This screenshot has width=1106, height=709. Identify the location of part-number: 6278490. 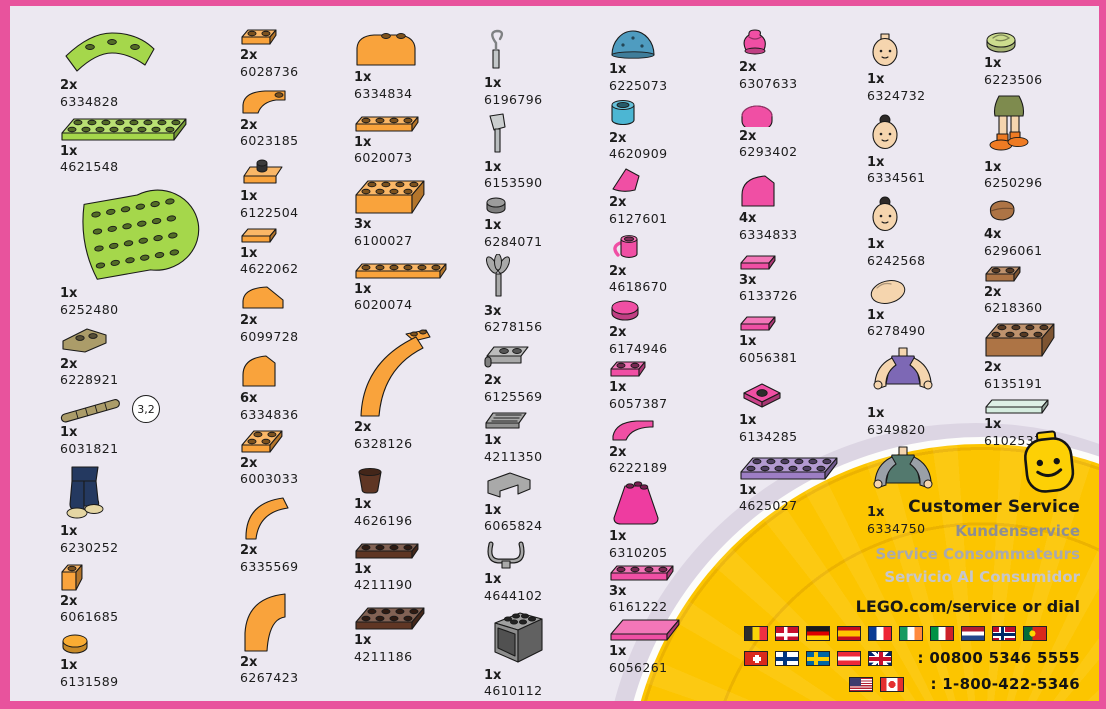
(896, 331).